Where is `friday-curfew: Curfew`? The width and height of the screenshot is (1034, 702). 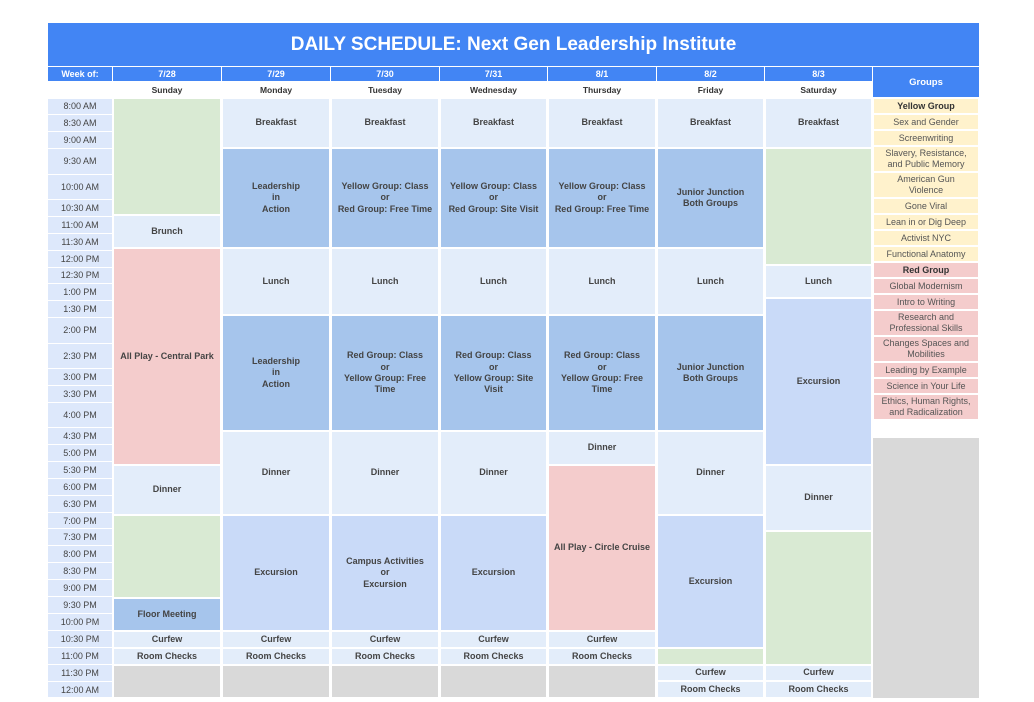 friday-curfew: Curfew is located at coordinates (710, 673).